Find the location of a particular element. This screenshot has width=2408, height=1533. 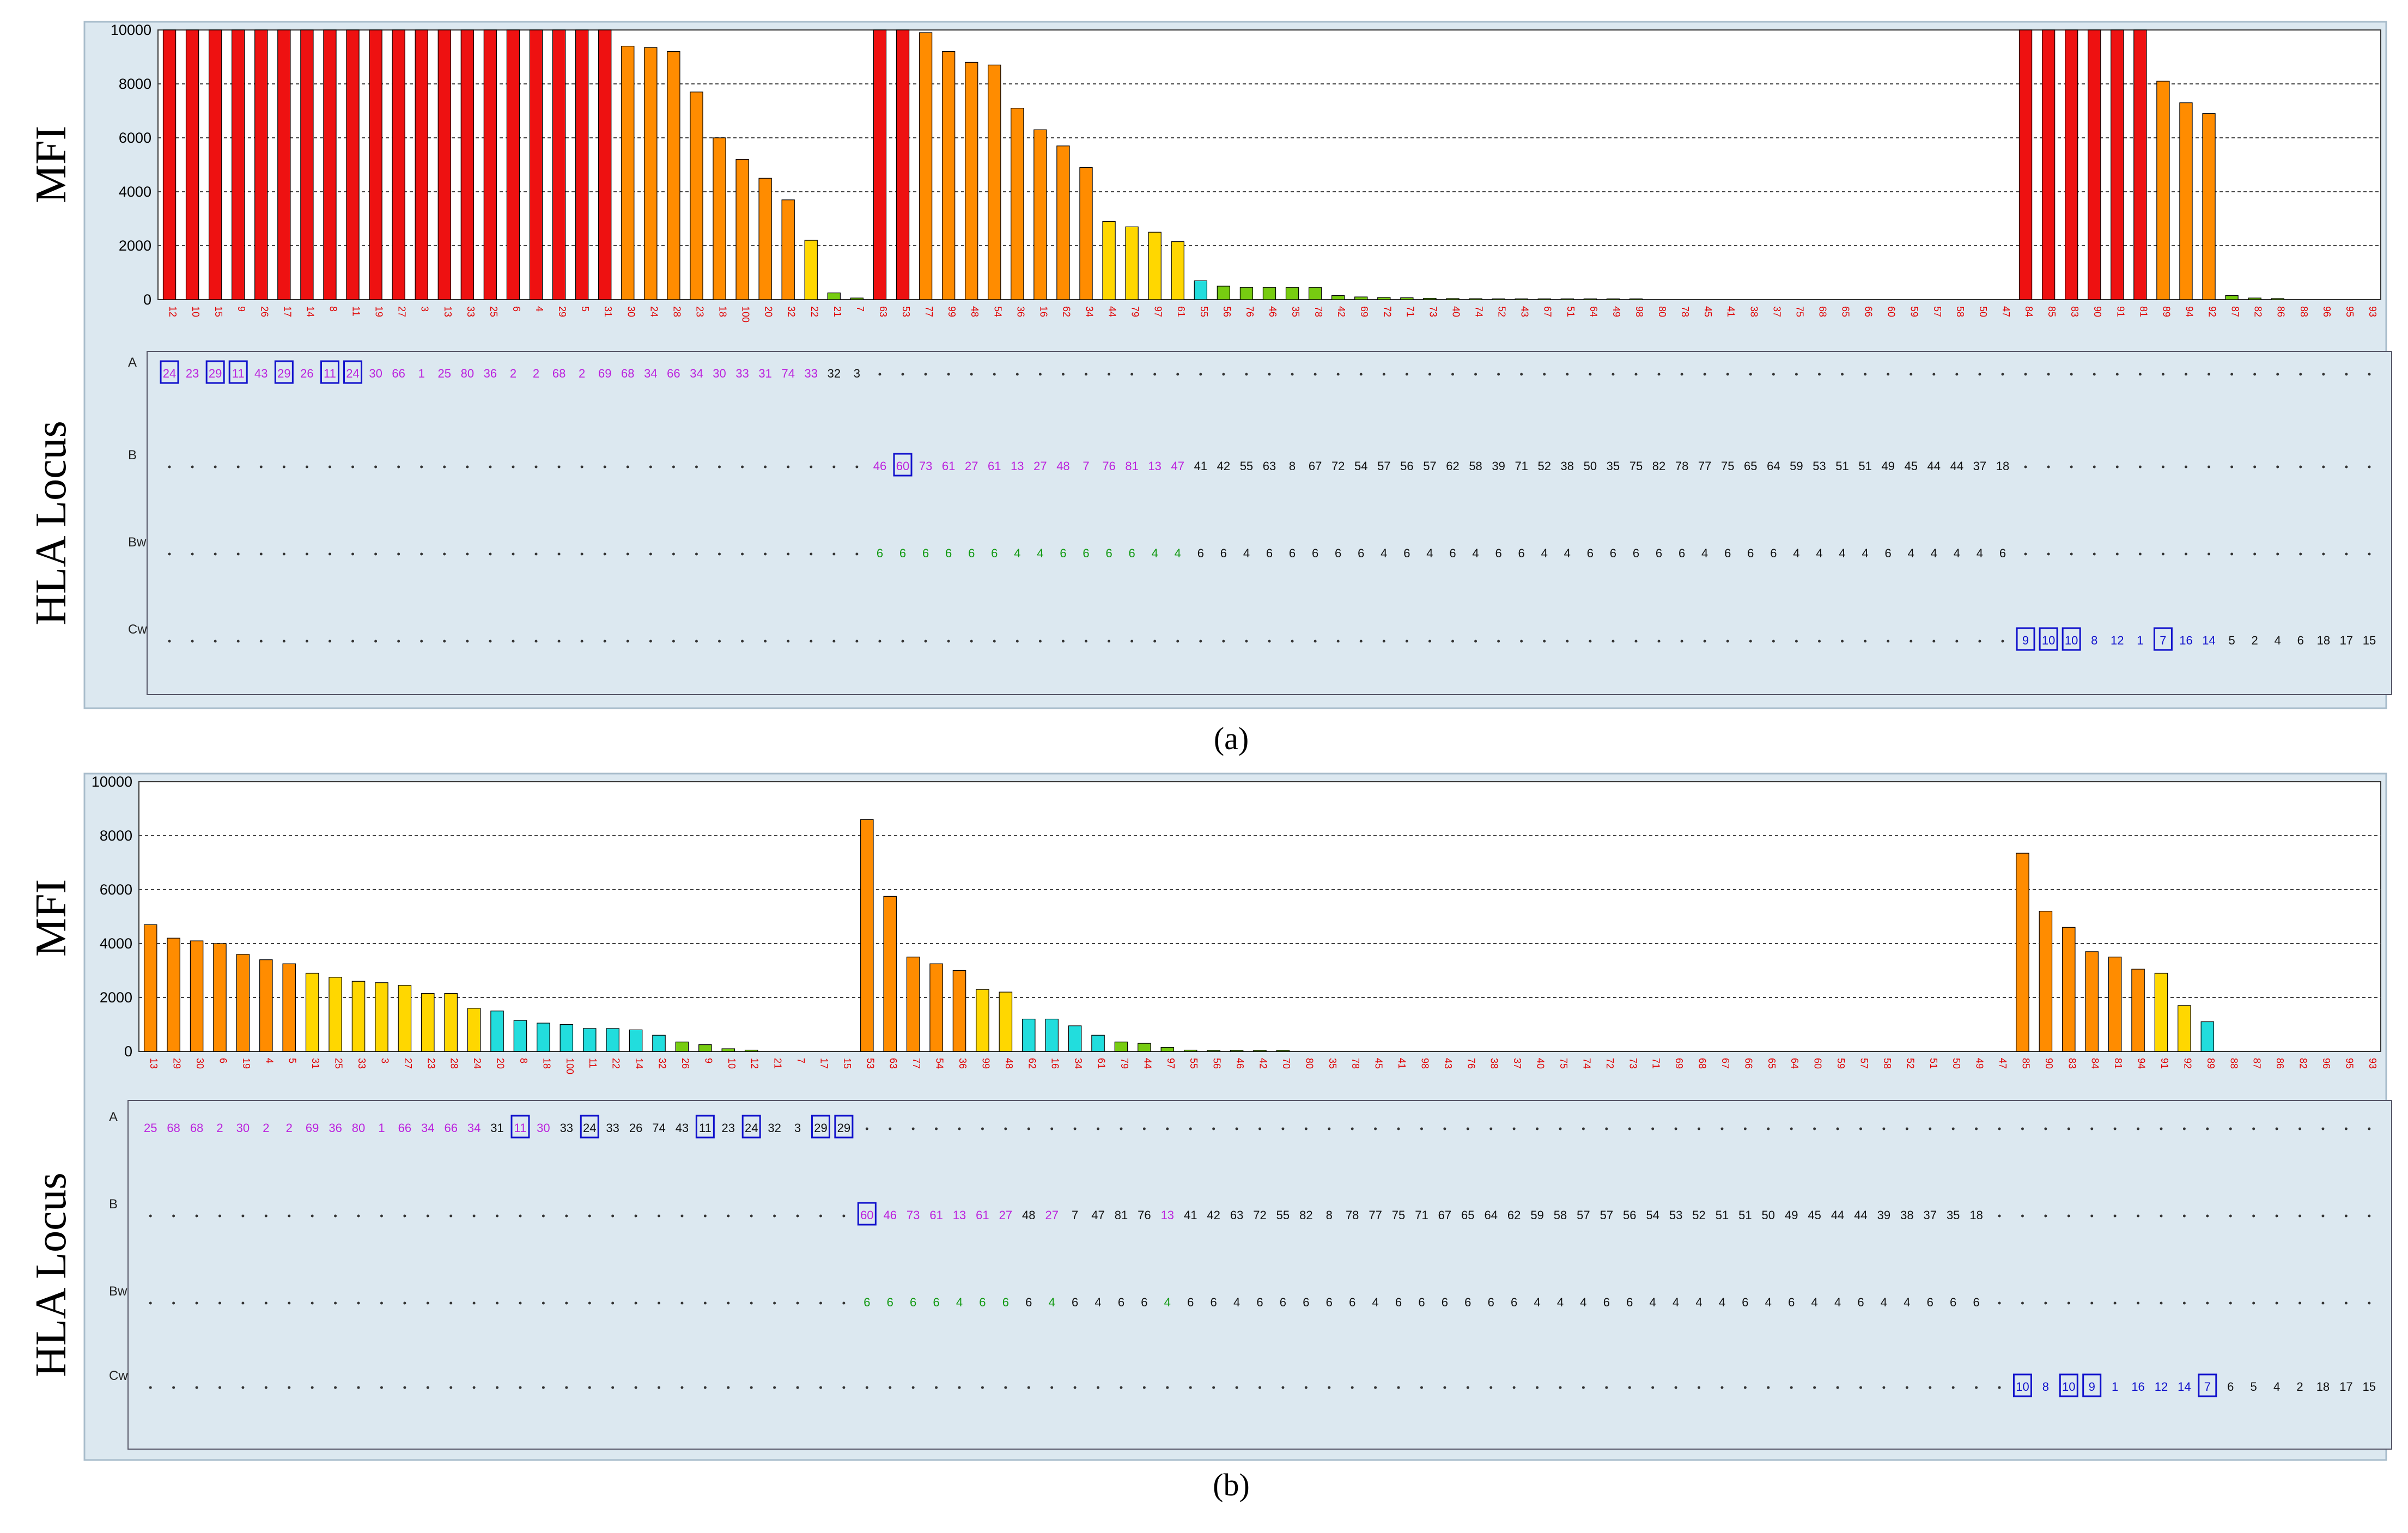

locus-cell: 24 is located at coordinates (589, 1128).